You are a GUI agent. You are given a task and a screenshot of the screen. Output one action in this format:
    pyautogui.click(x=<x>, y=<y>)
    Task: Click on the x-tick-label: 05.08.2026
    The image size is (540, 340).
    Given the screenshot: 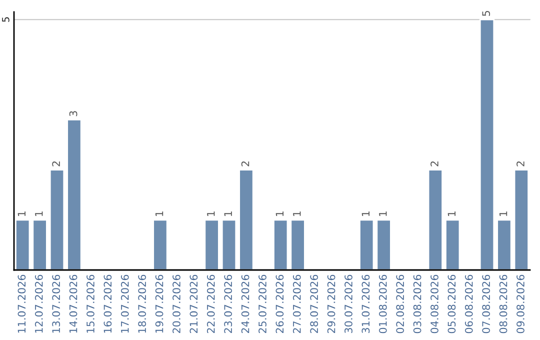 What is the action you would take?
    pyautogui.click(x=452, y=304)
    